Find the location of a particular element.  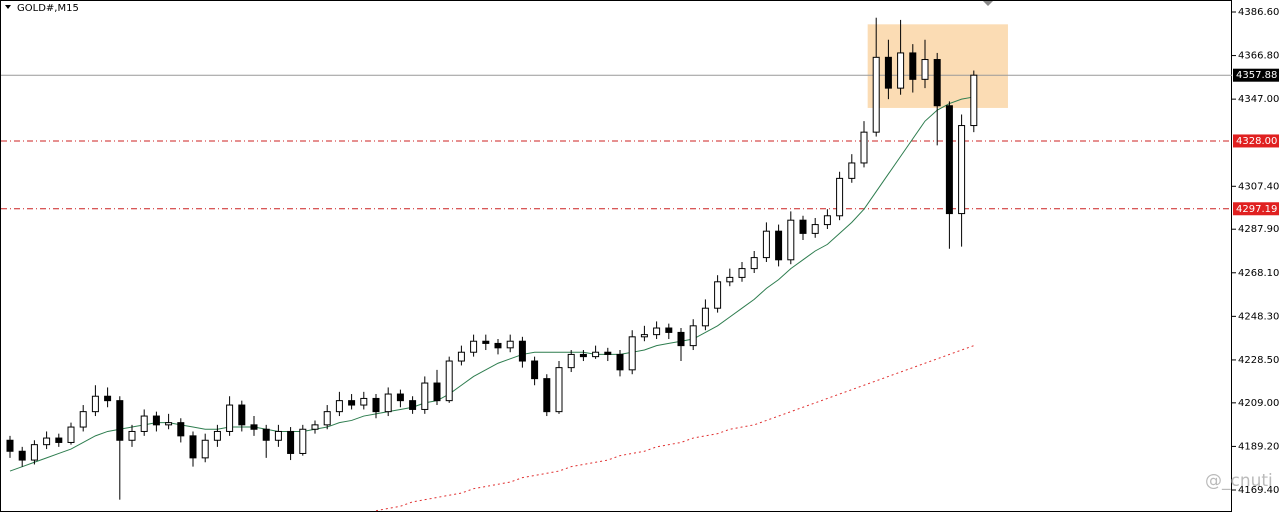

y-tick-label: 4287.90 is located at coordinates (1258, 229).